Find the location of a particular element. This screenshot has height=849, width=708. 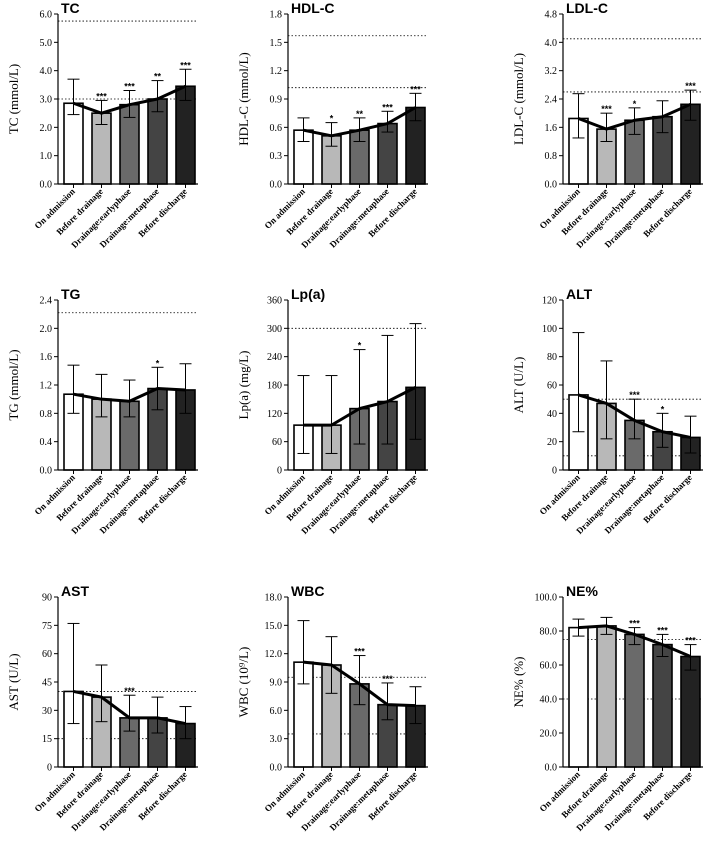

y-tick-label: 100 is located at coordinates (549, 329).